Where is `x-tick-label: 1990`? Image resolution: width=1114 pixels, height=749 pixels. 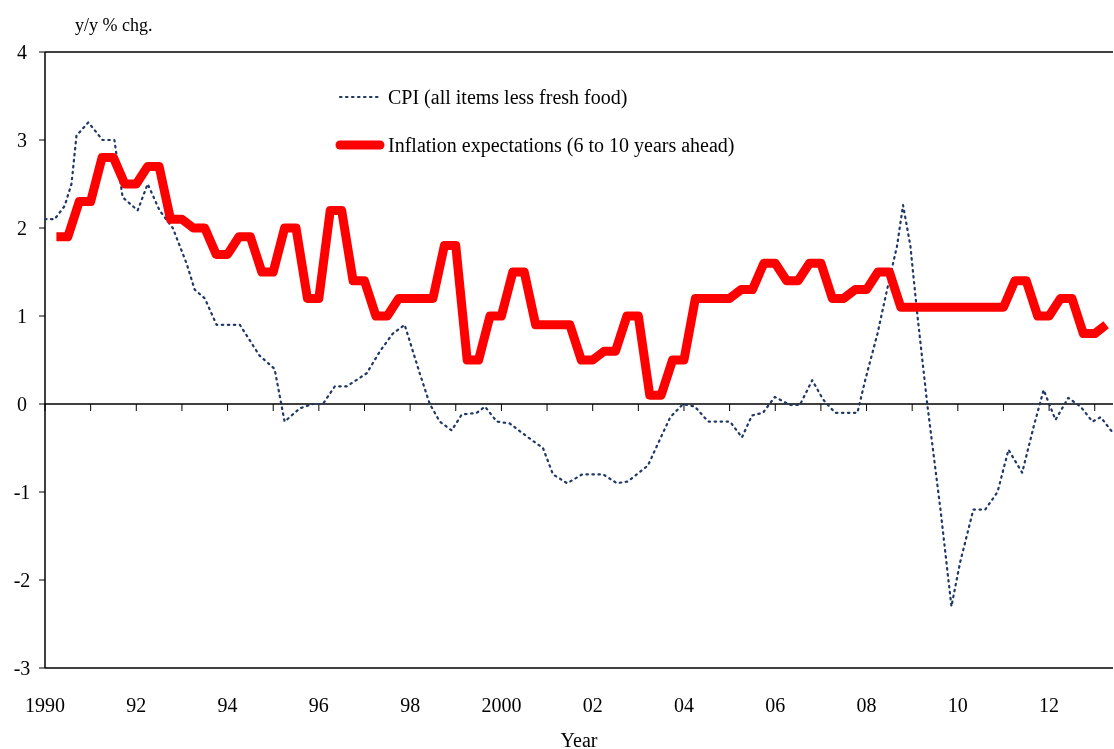
x-tick-label: 1990 is located at coordinates (45, 705).